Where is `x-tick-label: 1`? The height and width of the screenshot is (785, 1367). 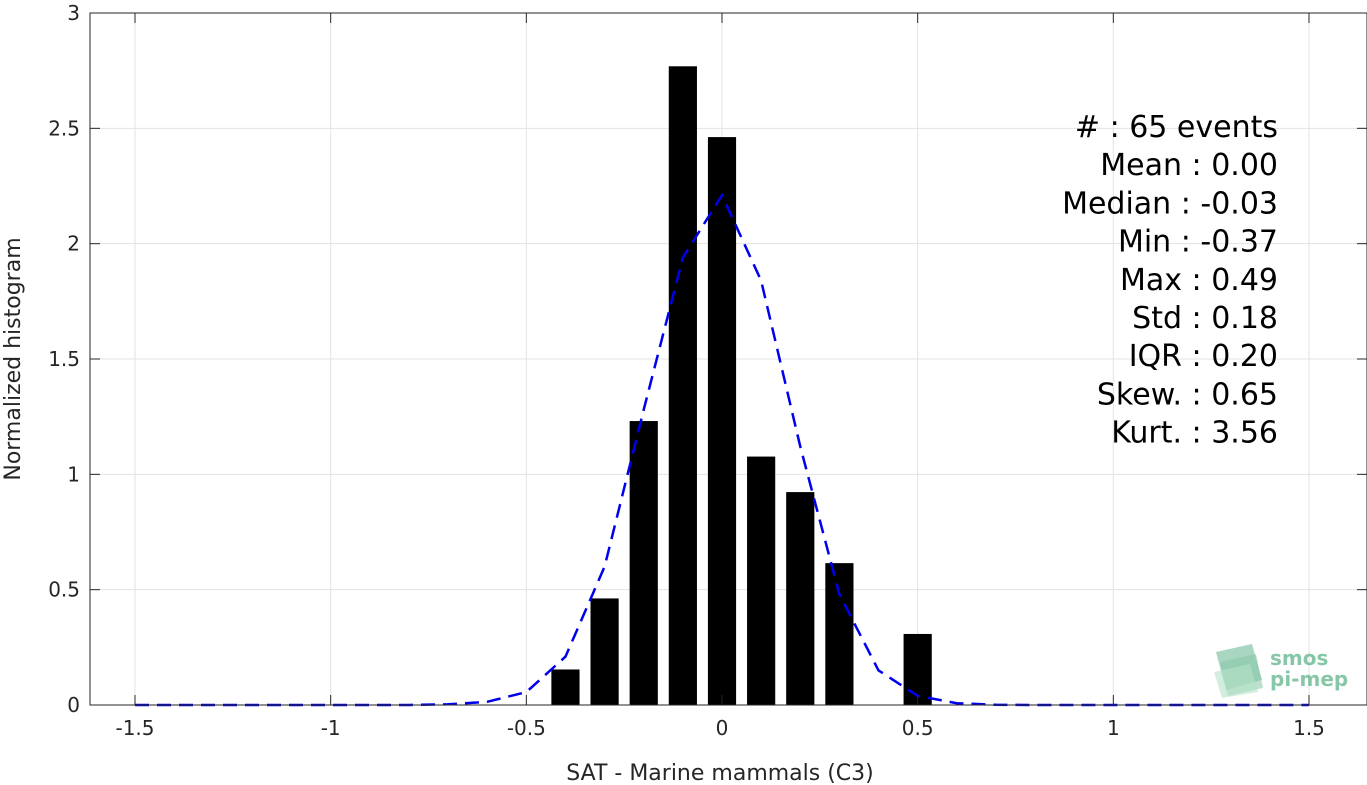 x-tick-label: 1 is located at coordinates (1113, 728).